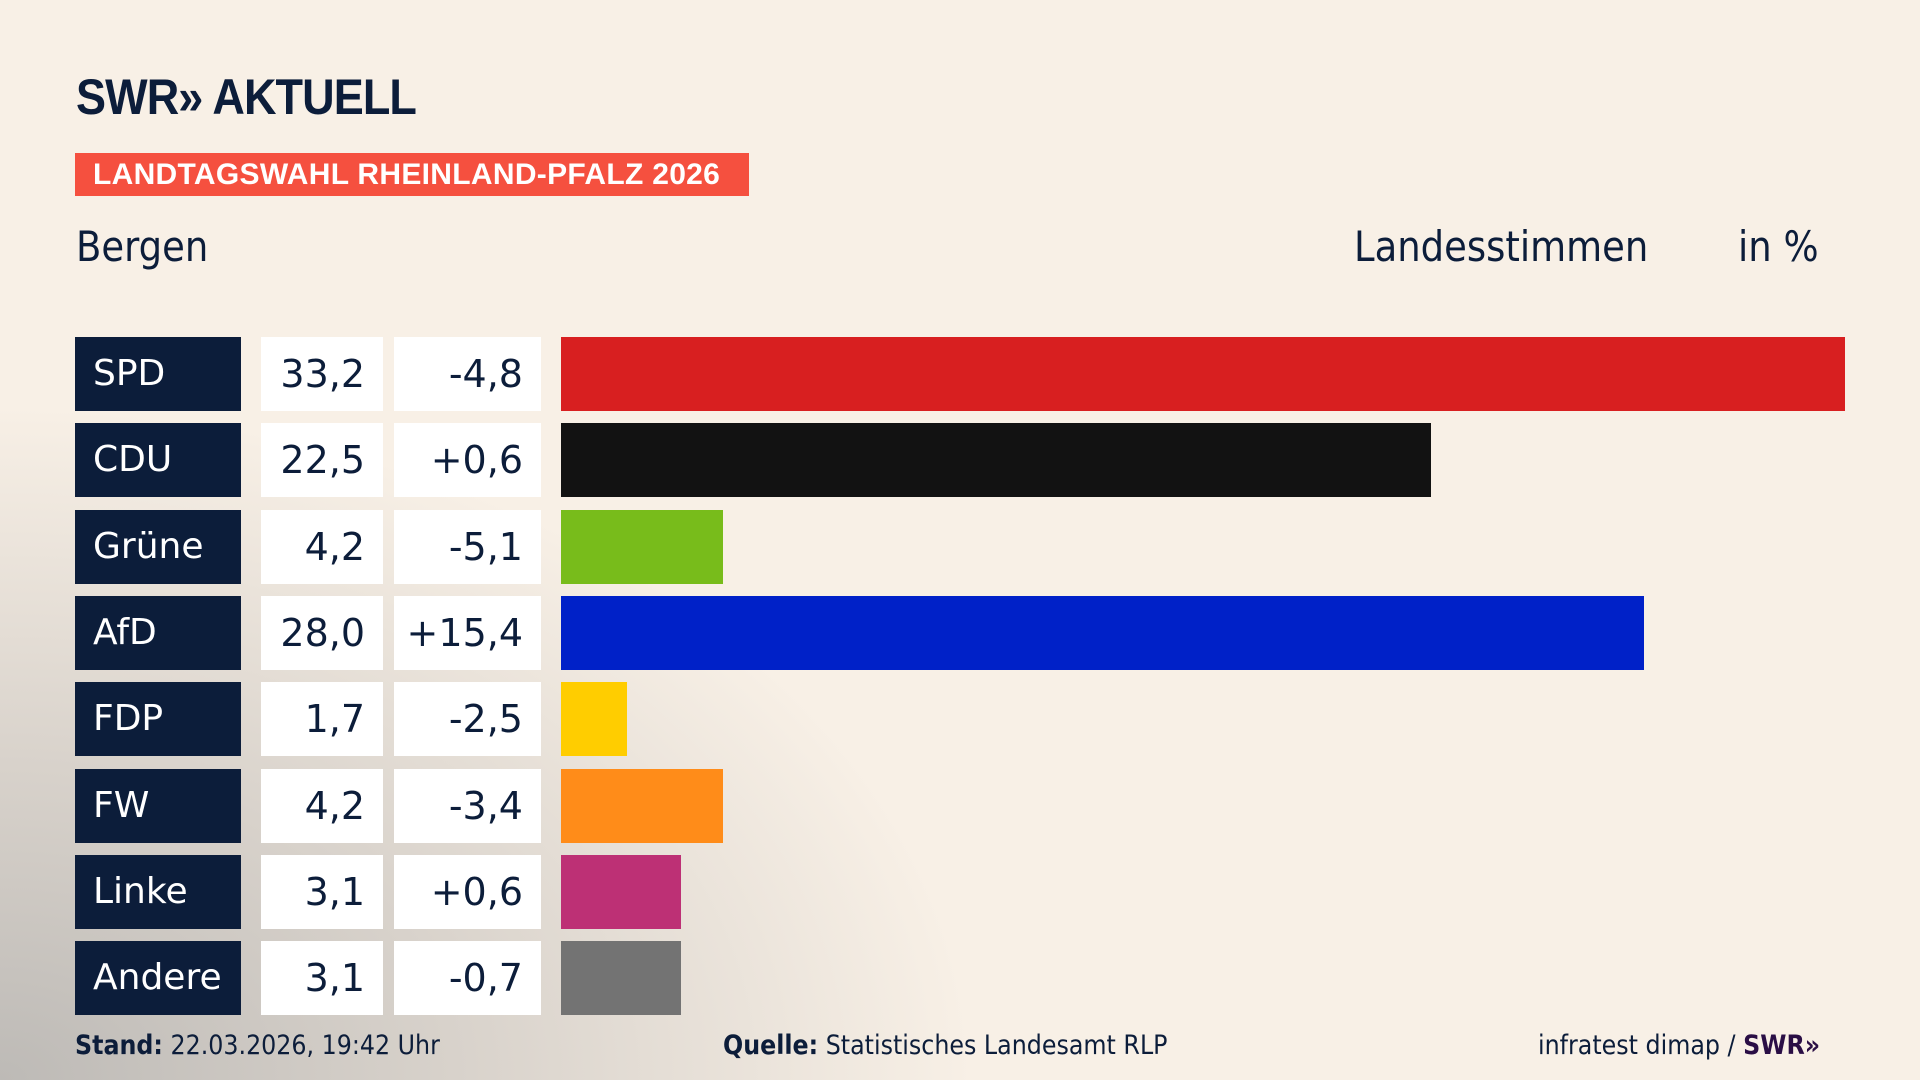 This screenshot has height=1080, width=1920. Describe the element at coordinates (1203, 374) in the screenshot. I see `bar-spd` at that location.